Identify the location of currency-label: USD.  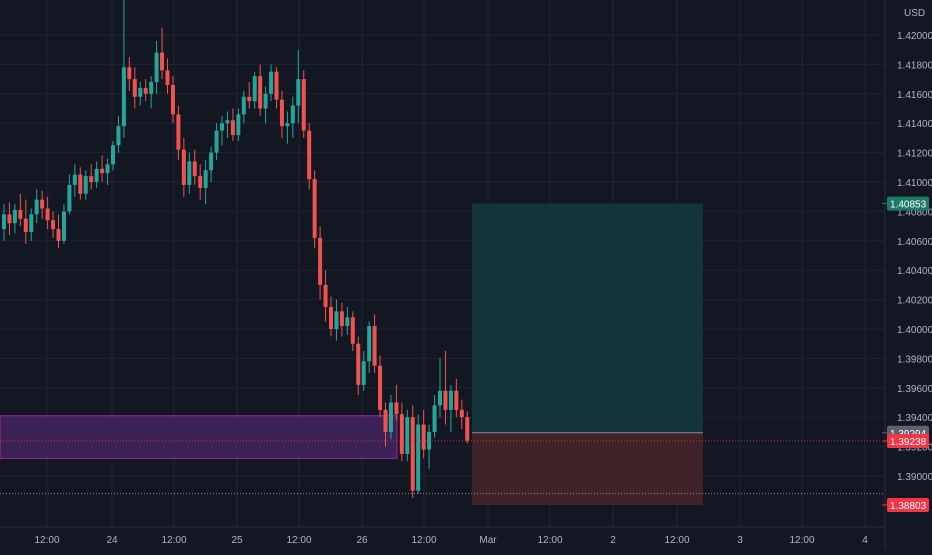
(914, 13).